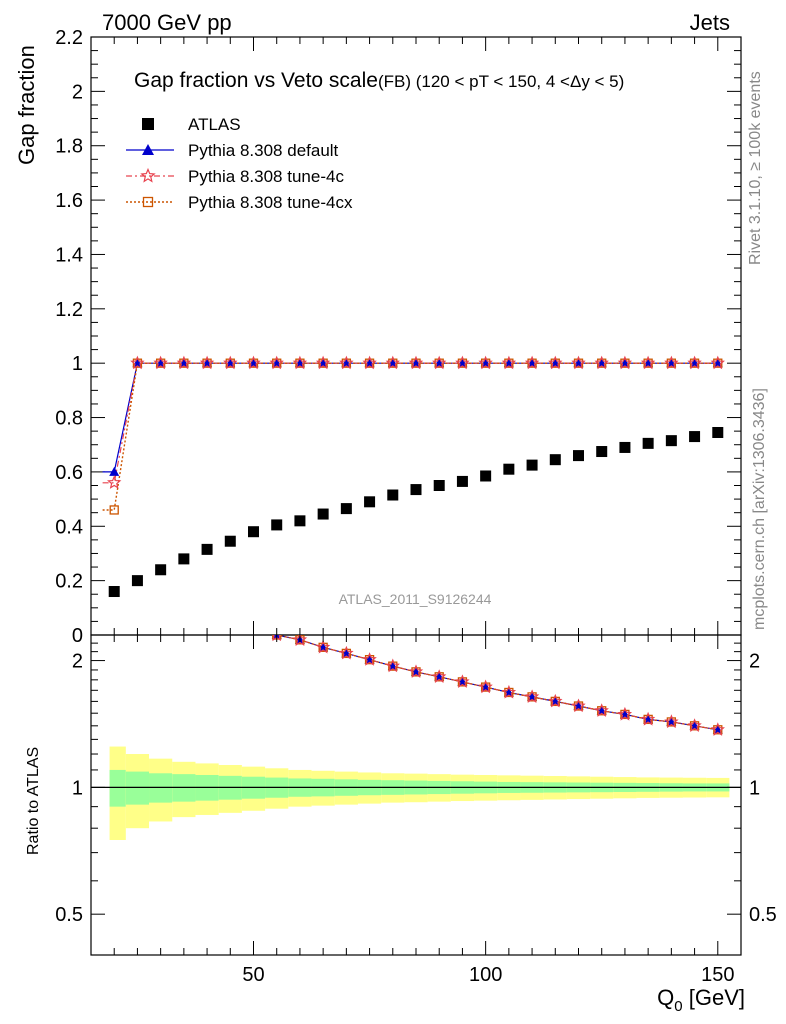  Describe the element at coordinates (69, 147) in the screenshot. I see `main-y-tick-label: 1.8` at that location.